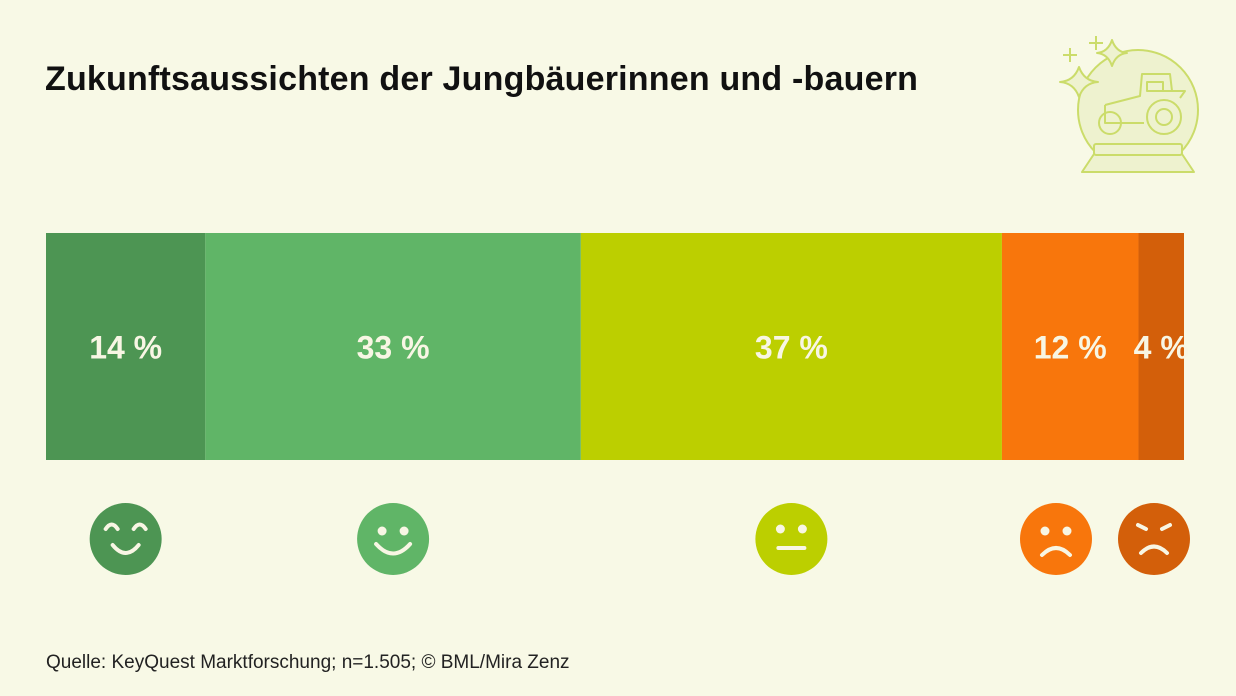  What do you see at coordinates (1154, 539) in the screenshot?
I see `angry-face-icon` at bounding box center [1154, 539].